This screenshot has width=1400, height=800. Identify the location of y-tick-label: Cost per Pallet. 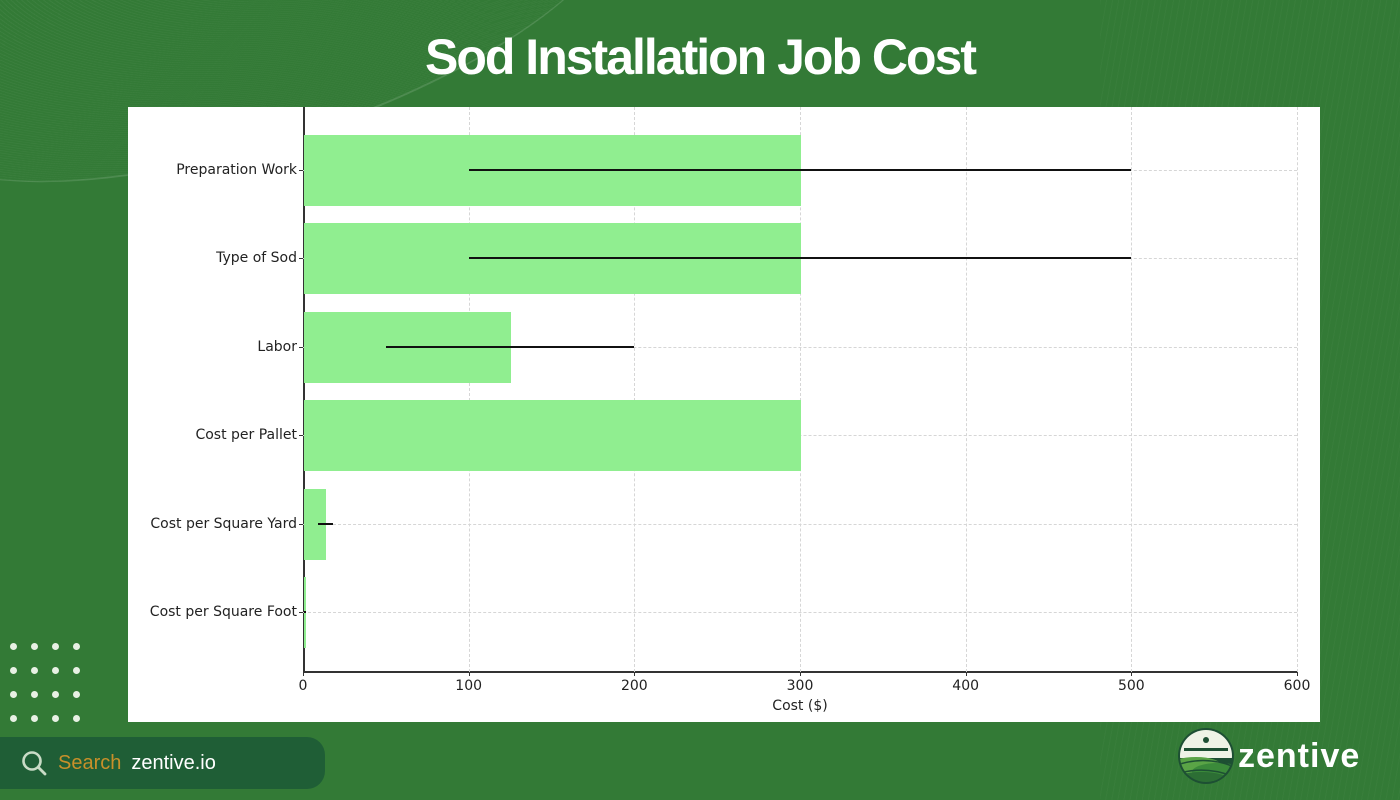
(246, 435).